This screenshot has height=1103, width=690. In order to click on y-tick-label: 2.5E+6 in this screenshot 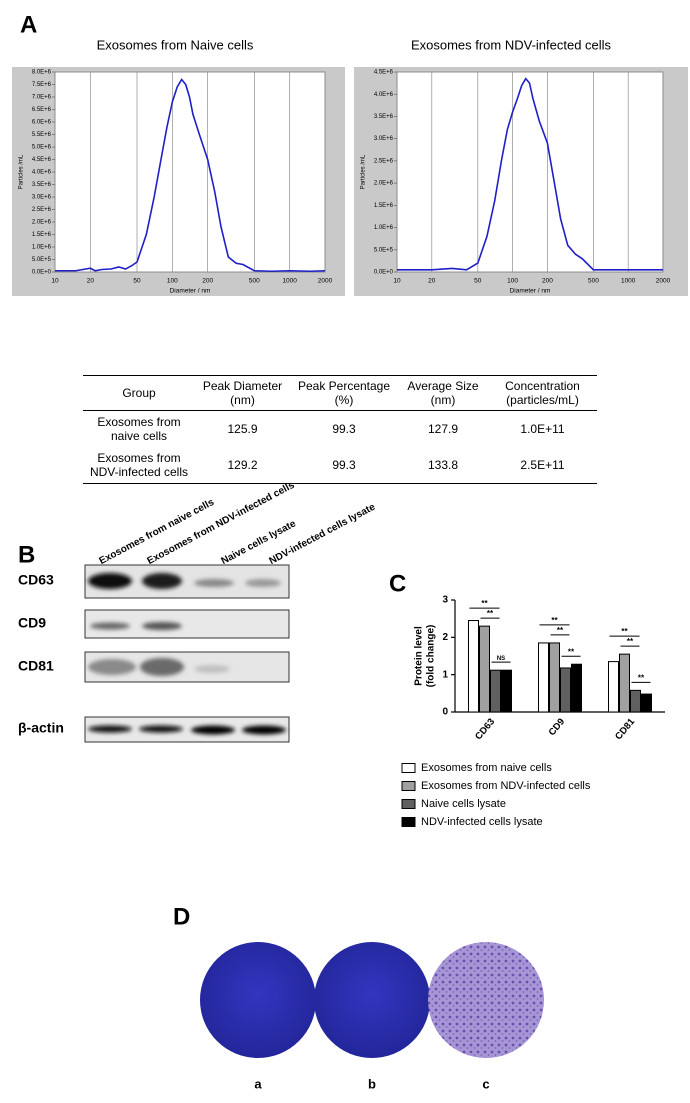, I will do `click(42, 210)`.